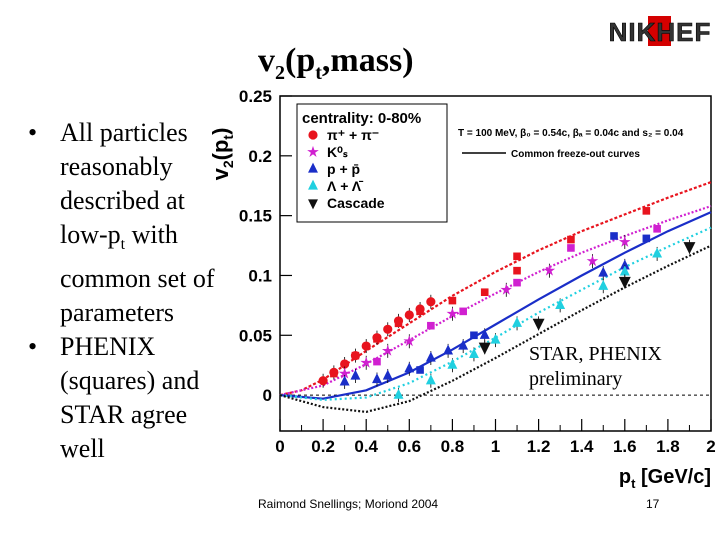 The width and height of the screenshot is (720, 540). I want to click on bullet-item: • PHENIX (squares) and STAR agree well, so click(114, 398).